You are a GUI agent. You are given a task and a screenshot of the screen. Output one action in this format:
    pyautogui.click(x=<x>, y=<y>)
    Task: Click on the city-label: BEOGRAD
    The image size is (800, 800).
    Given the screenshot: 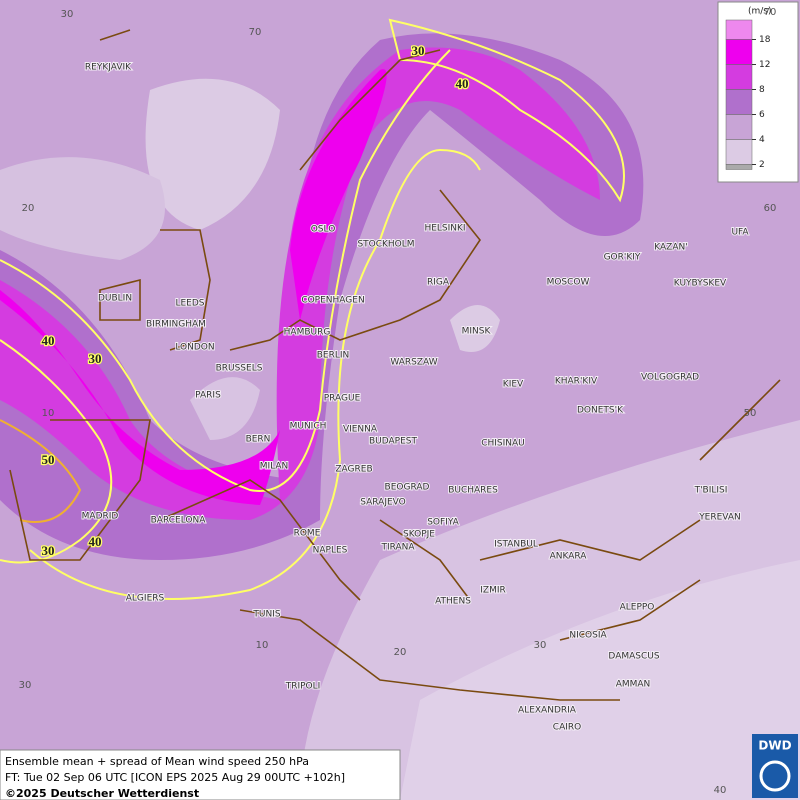 What is the action you would take?
    pyautogui.click(x=407, y=488)
    